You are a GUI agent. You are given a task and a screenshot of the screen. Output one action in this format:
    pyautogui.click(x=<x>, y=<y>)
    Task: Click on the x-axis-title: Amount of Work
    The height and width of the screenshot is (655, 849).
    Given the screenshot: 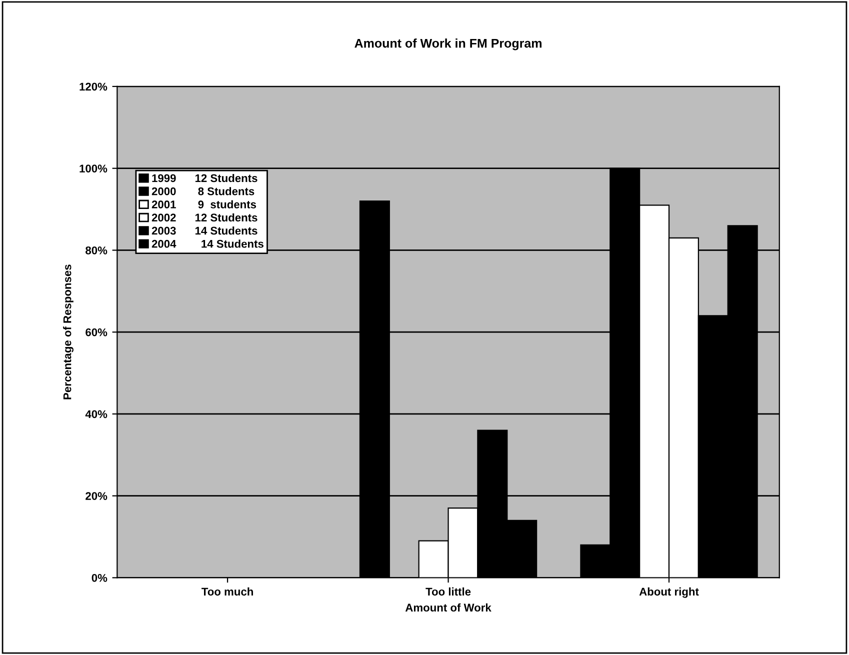 What is the action you would take?
    pyautogui.click(x=448, y=607)
    